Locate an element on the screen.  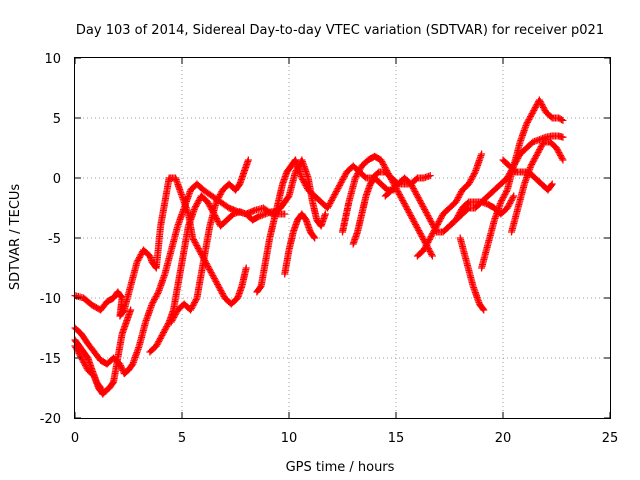
x-tick-label: 0 is located at coordinates (75, 438).